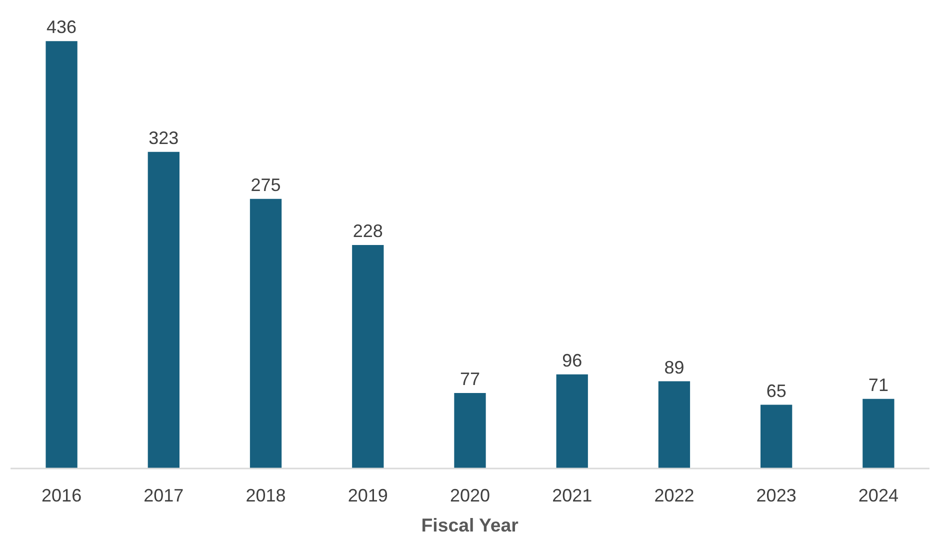 This screenshot has height=538, width=939. Describe the element at coordinates (266, 496) in the screenshot. I see `x-tick-label: 2018` at that location.